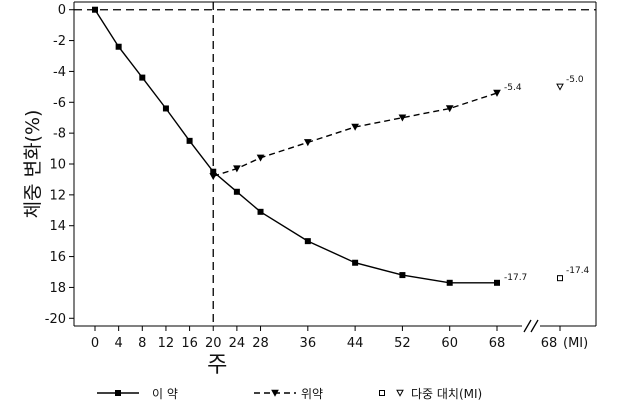 The width and height of the screenshot is (626, 413). Describe the element at coordinates (55, 319) in the screenshot. I see `y-tick-label: -20` at that location.